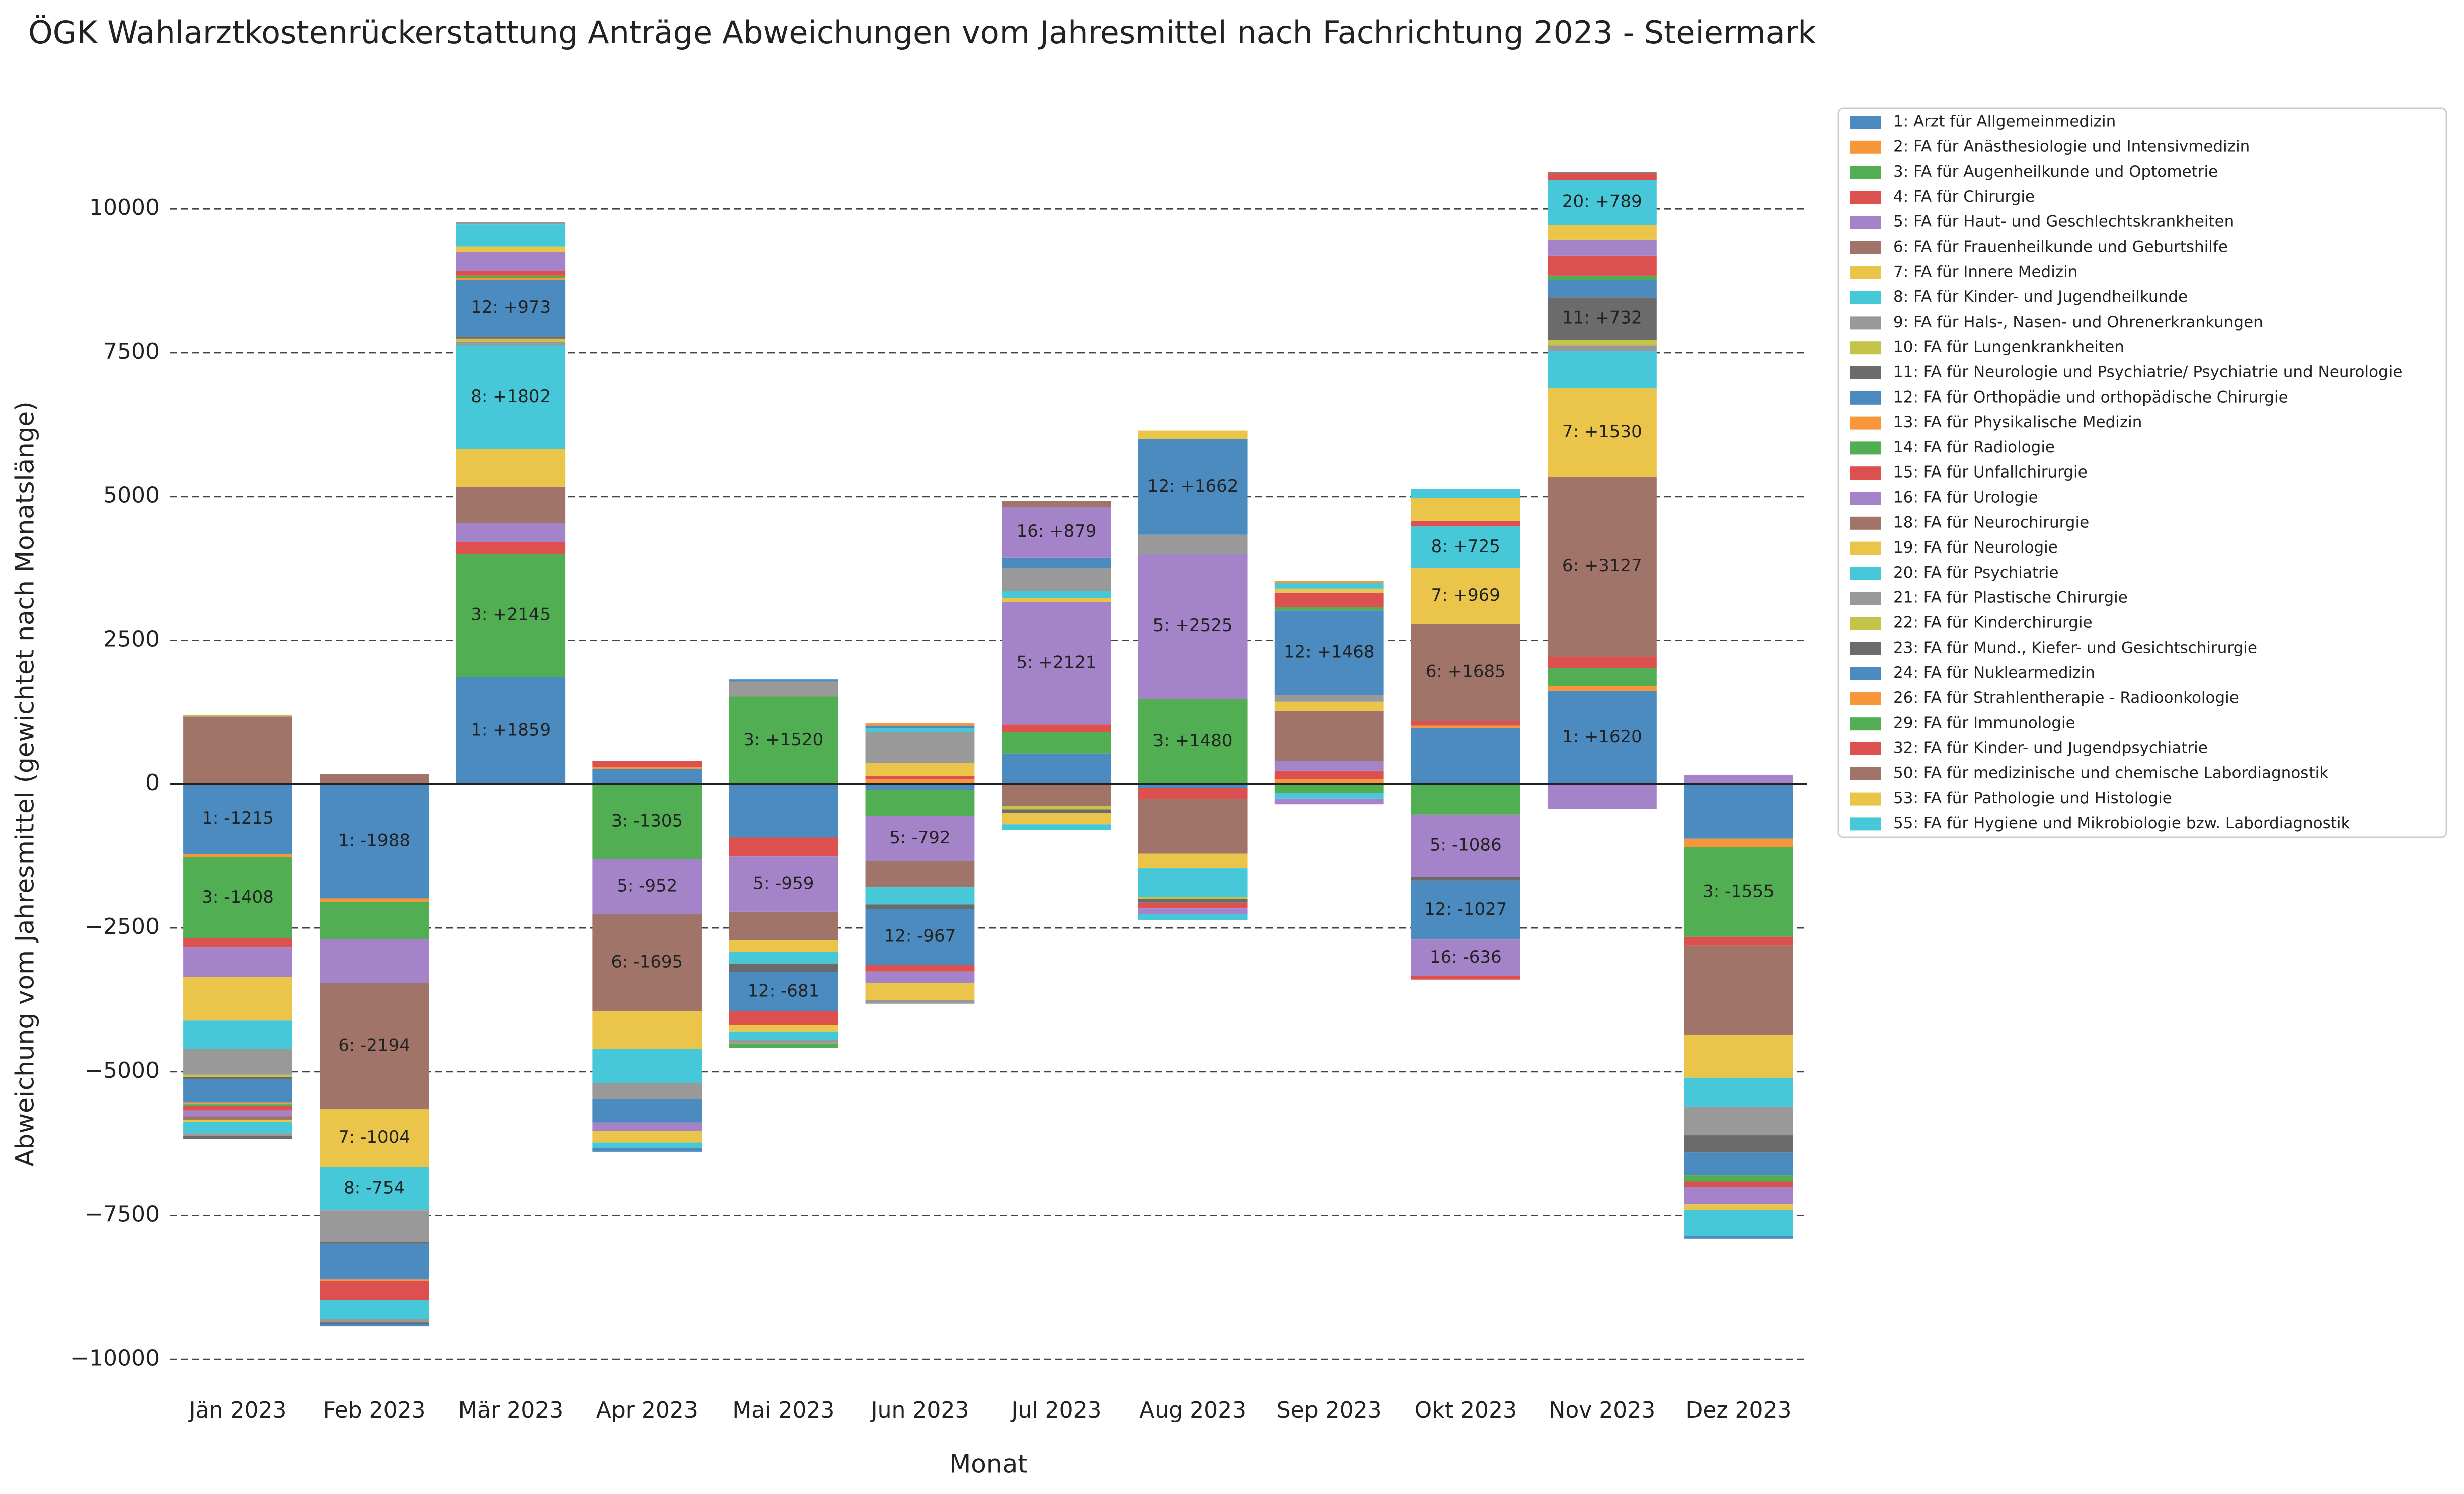 The image size is (2464, 1494). I want to click on value-label: 8: +725, so click(1465, 546).